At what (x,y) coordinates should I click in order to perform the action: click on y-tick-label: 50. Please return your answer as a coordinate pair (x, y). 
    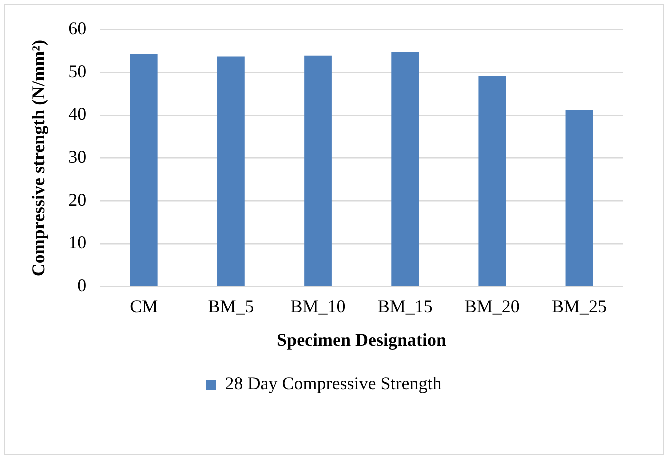
    Looking at the image, I should click on (77, 71).